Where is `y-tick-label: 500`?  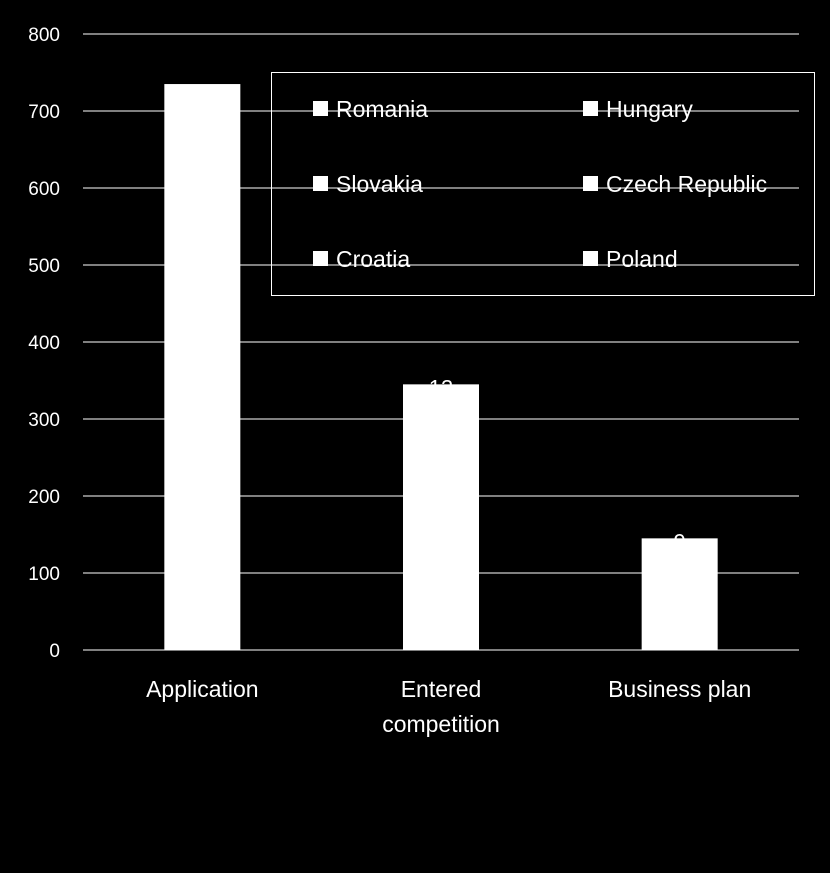
y-tick-label: 500 is located at coordinates (44, 266).